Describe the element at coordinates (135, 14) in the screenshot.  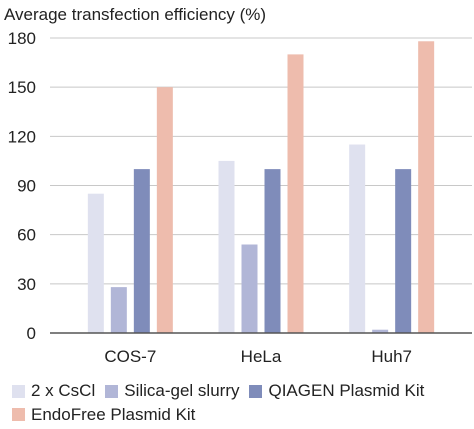
I see `y-axis-label: Average transfection efficiency (%)` at that location.